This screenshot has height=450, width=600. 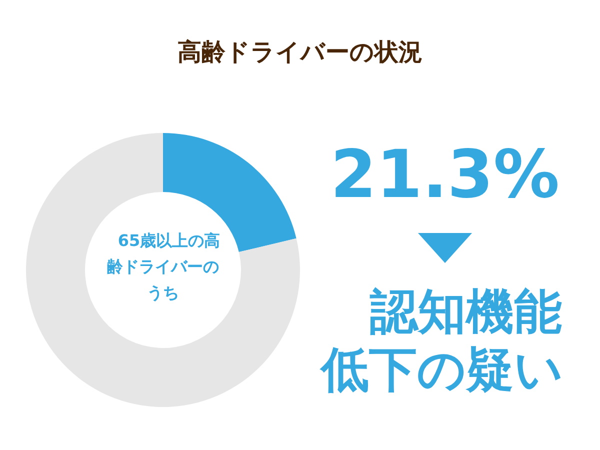 What do you see at coordinates (164, 267) in the screenshot?
I see `text: 65歳以上の高齢ドライバーのうち` at bounding box center [164, 267].